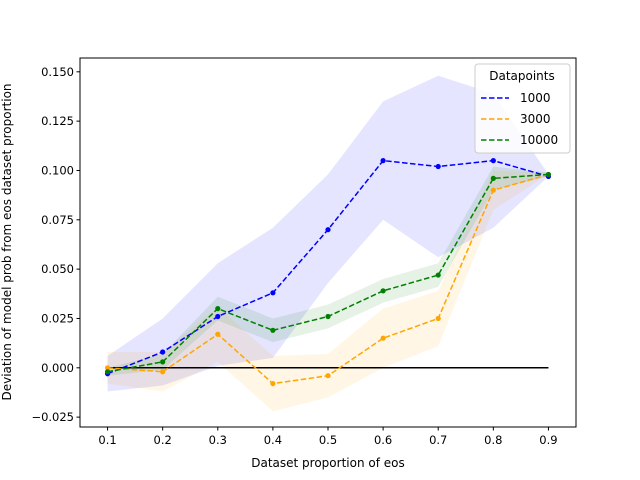 This screenshot has width=640, height=480. What do you see at coordinates (57, 318) in the screenshot?
I see `y-tick-label: 0.025` at bounding box center [57, 318].